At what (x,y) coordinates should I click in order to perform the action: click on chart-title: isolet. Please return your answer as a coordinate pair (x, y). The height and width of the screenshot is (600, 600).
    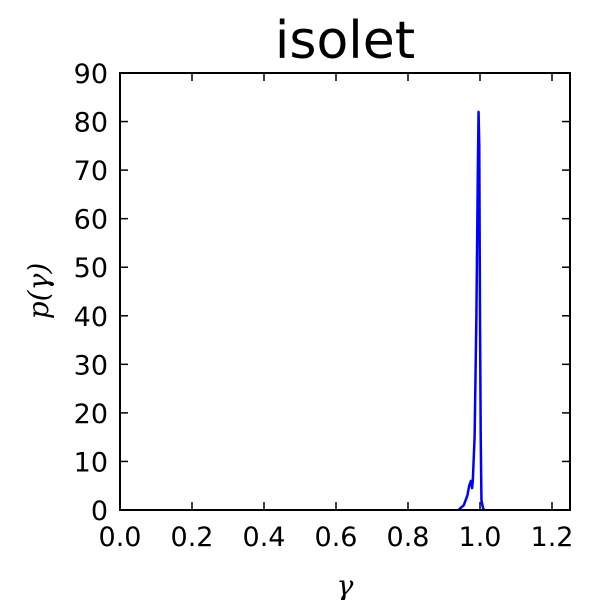
    Looking at the image, I should click on (345, 41).